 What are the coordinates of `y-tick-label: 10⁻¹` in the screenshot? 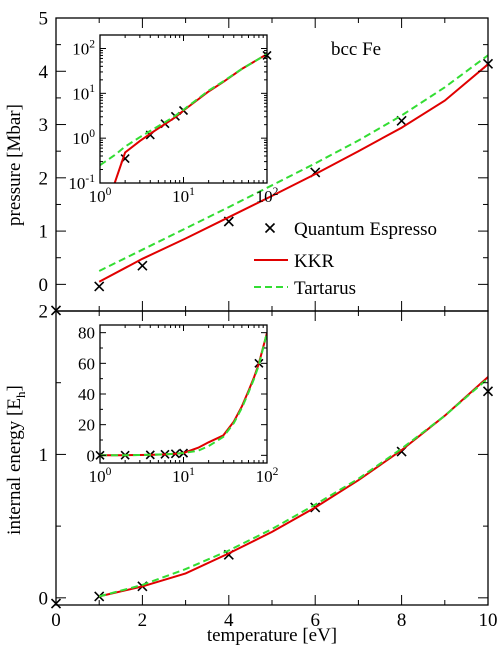 It's located at (81, 182).